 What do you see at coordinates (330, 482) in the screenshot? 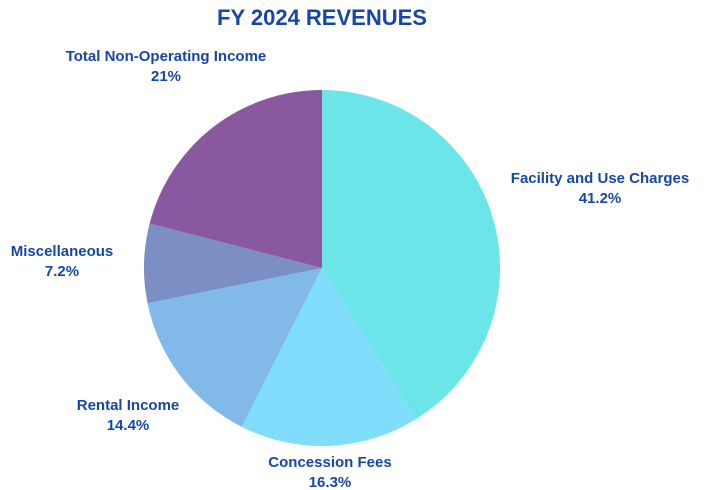
I see `slice-value-label: 16.3%` at bounding box center [330, 482].